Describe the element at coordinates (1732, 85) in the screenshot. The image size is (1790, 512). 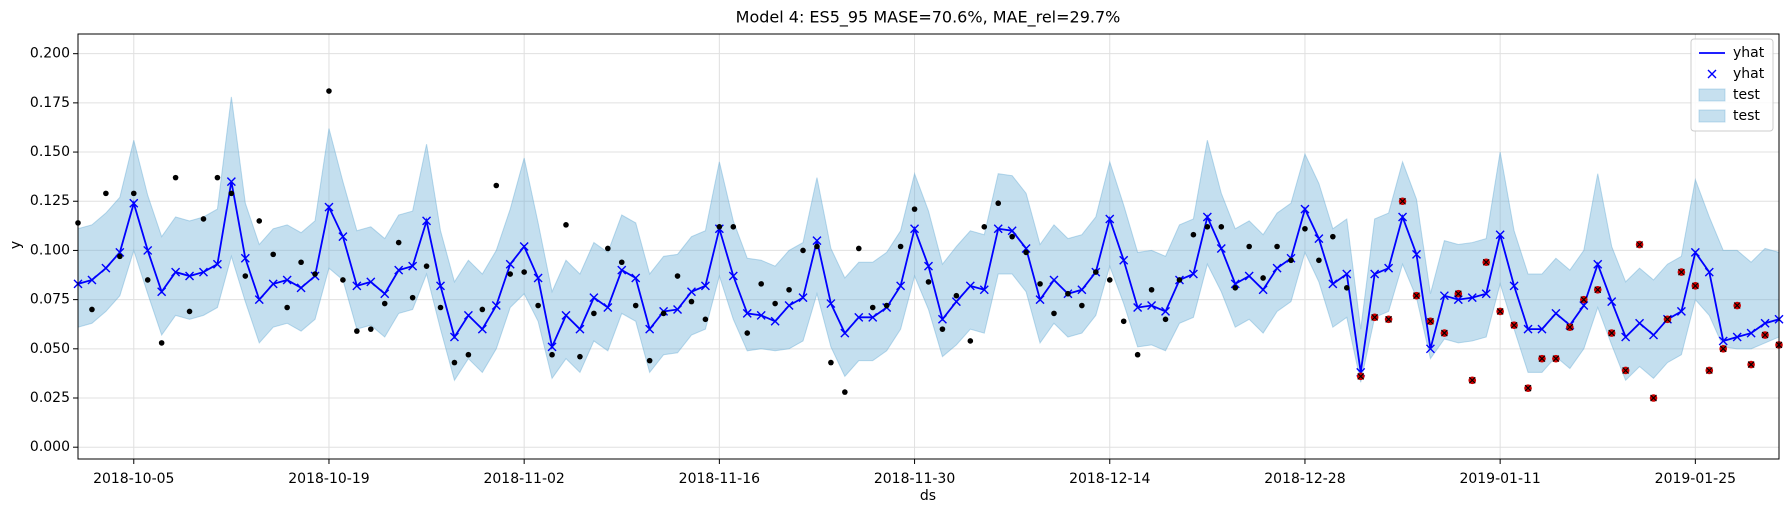
I see `legend-box` at that location.